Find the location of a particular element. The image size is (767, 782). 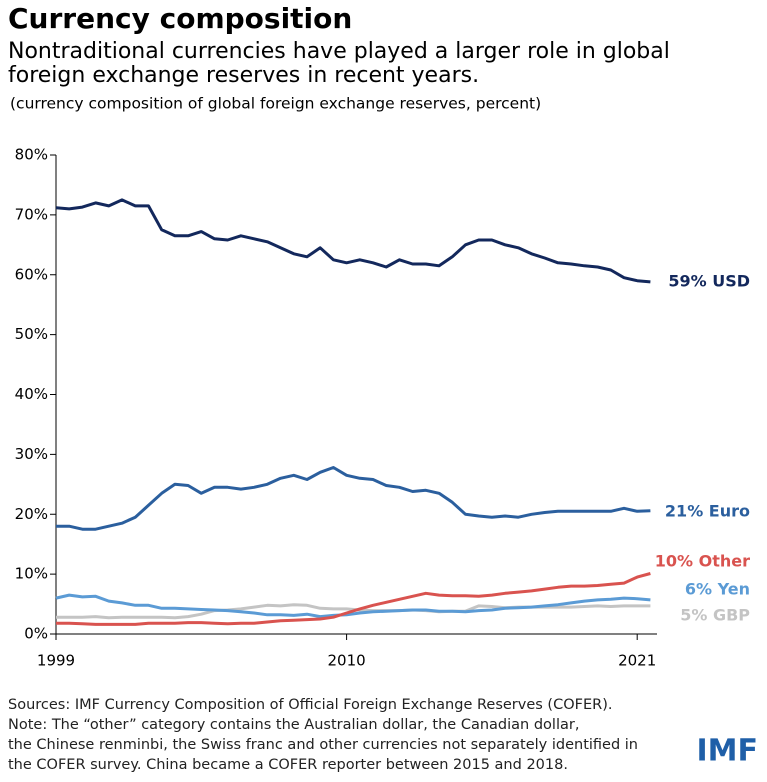

series-label: 5% GBP is located at coordinates (715, 615).